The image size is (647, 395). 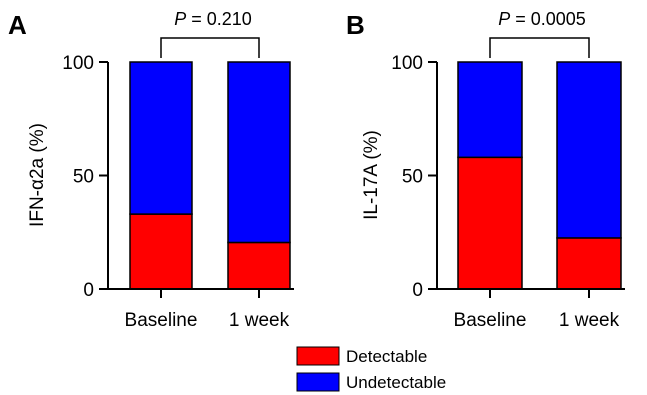 I want to click on panel-b-significance: P = 0.0005, so click(x=539, y=33).